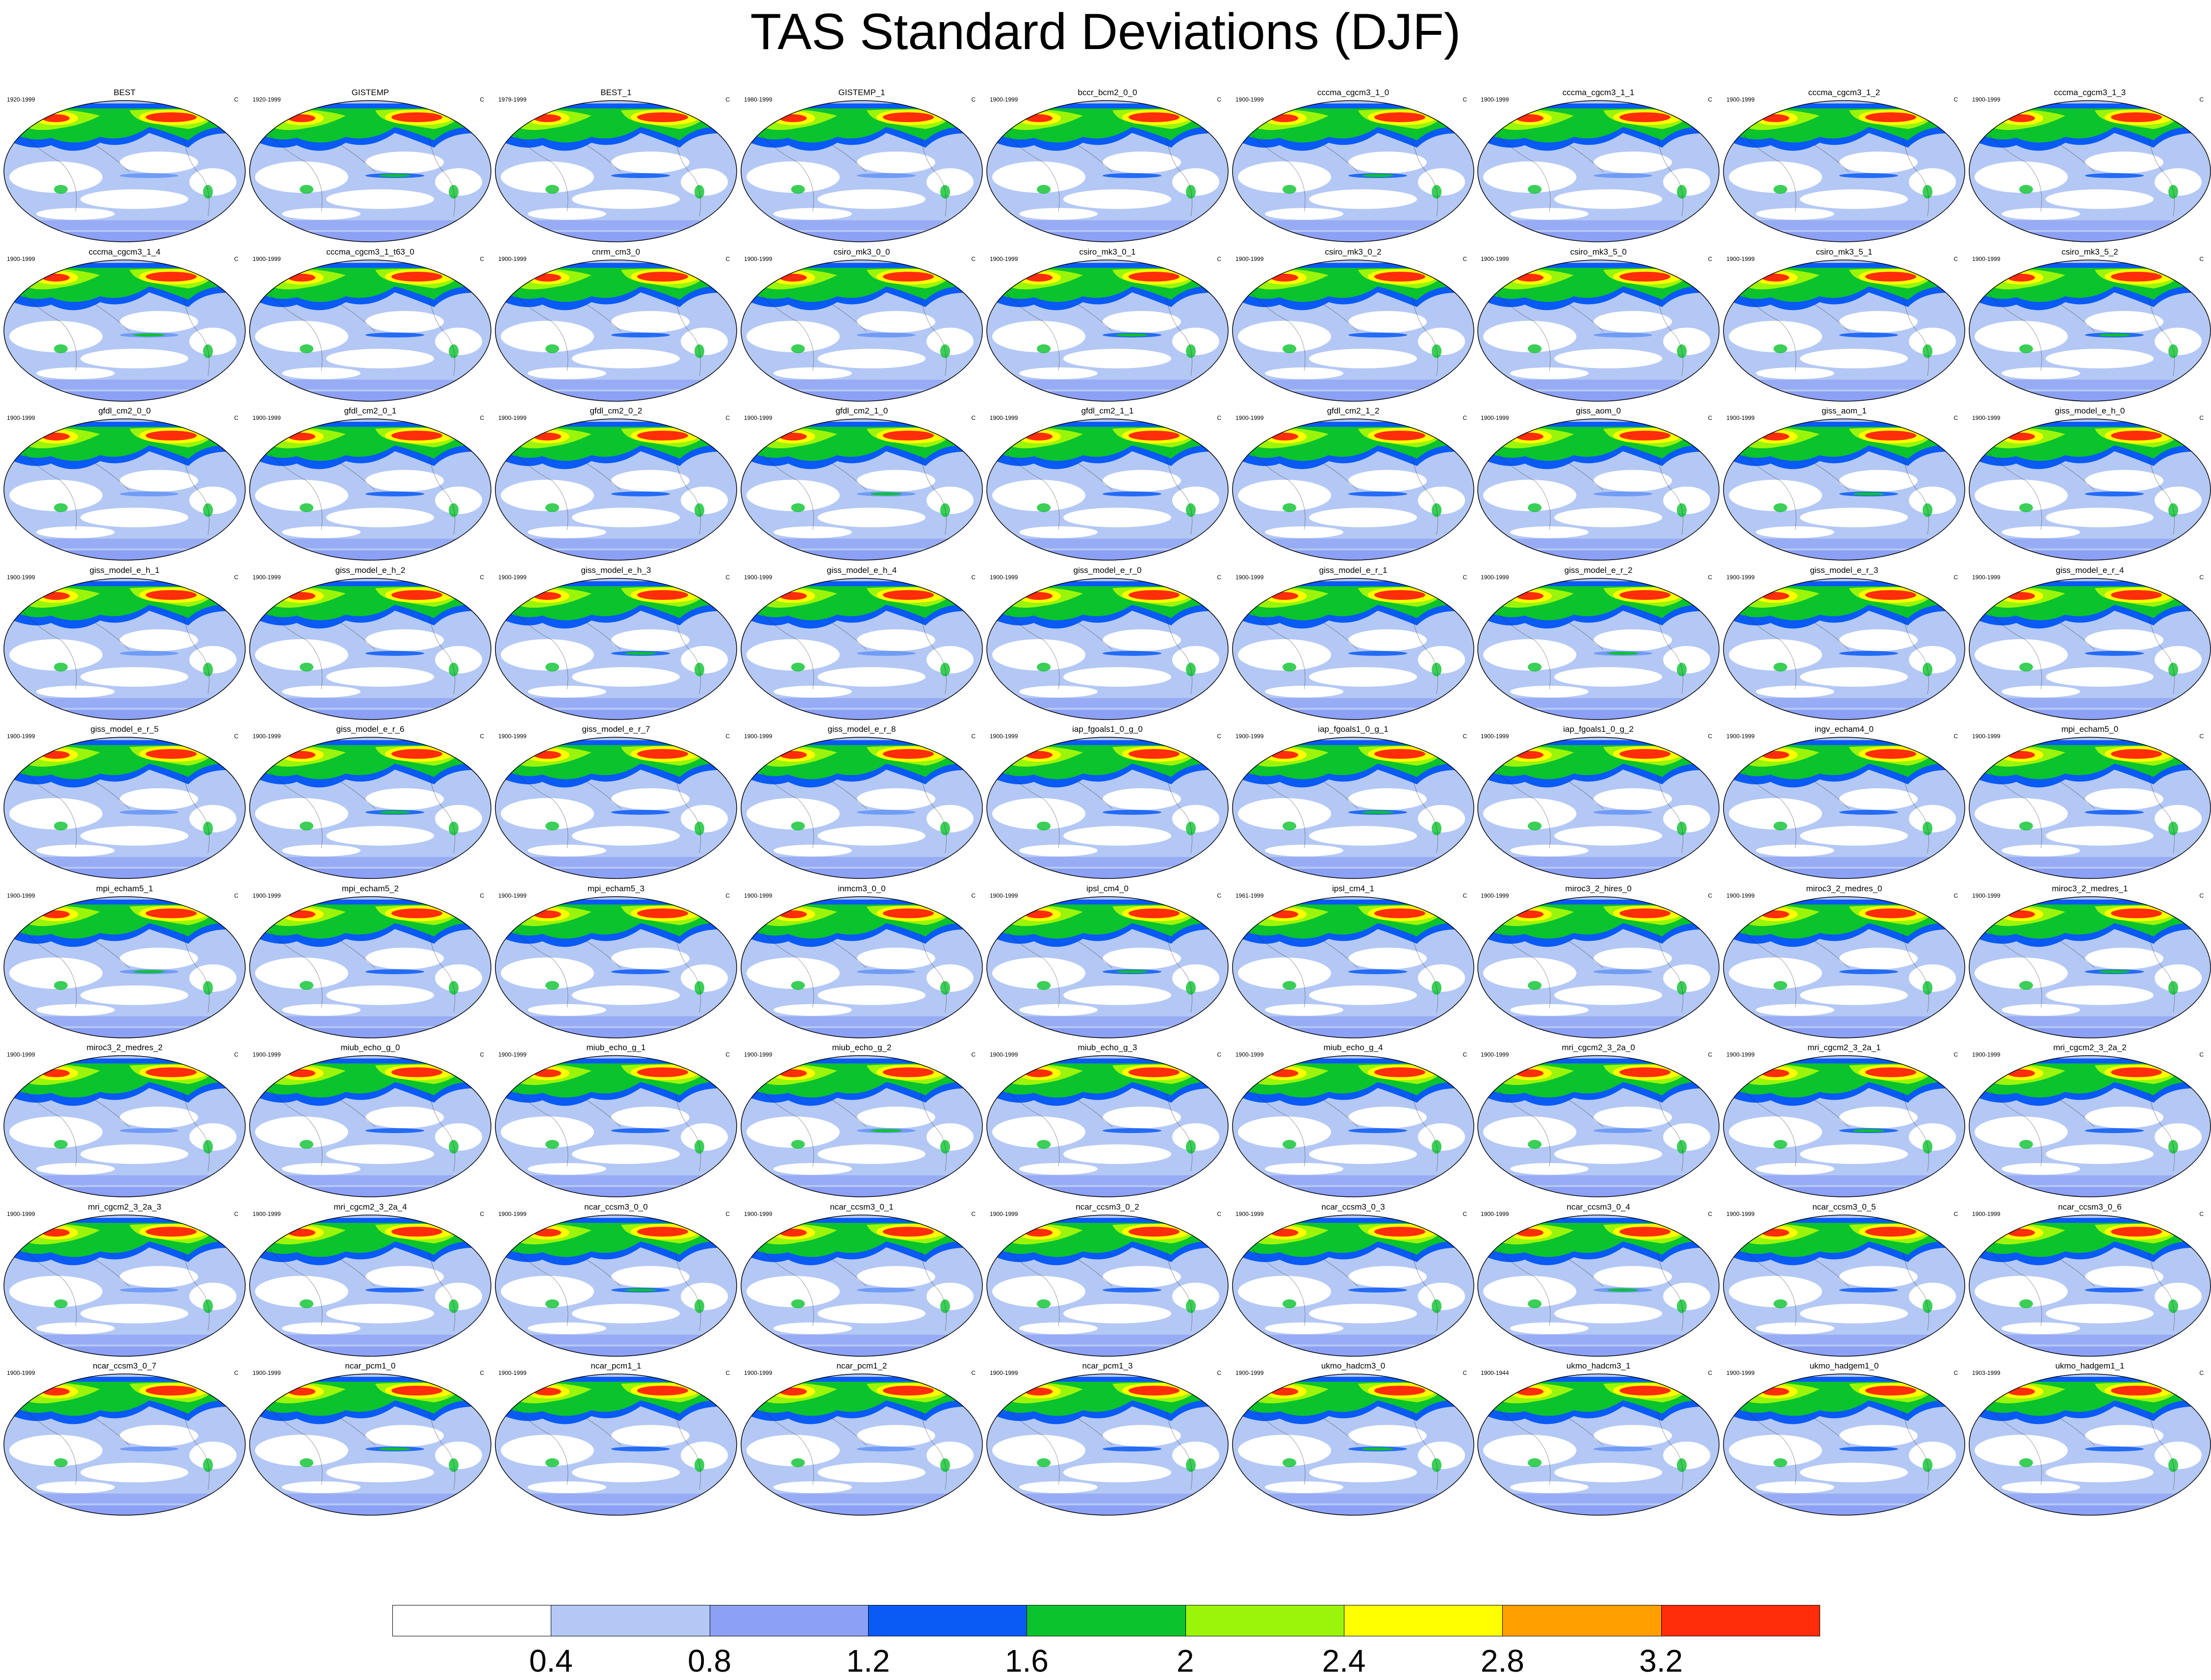 The width and height of the screenshot is (2211, 1680). Describe the element at coordinates (862, 1438) in the screenshot. I see `map-panel: ncar_pcm1_2 1900-1999 C` at that location.